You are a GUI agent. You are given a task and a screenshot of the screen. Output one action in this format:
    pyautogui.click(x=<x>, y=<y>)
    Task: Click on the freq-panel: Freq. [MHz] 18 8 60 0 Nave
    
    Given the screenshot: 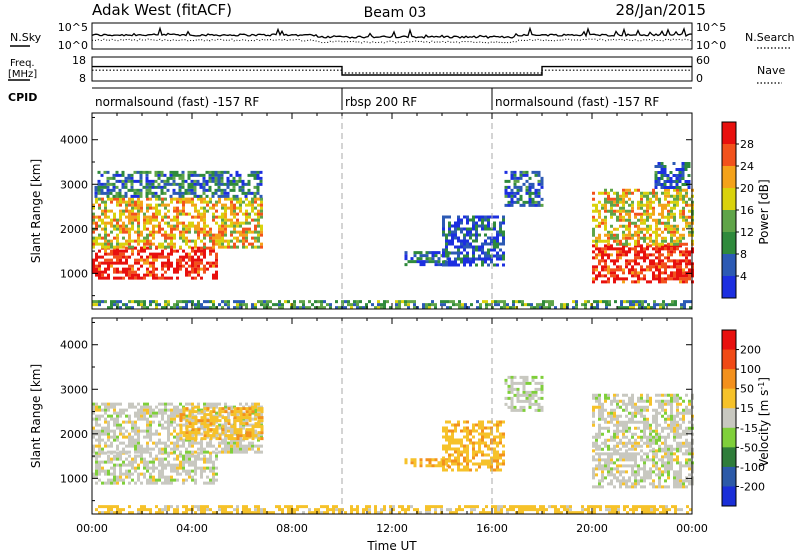 What is the action you would take?
    pyautogui.click(x=396, y=69)
    